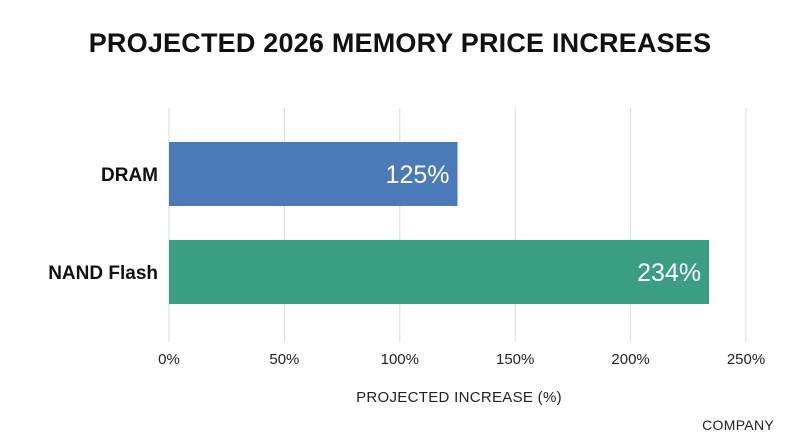 The height and width of the screenshot is (447, 800). Describe the element at coordinates (746, 359) in the screenshot. I see `x-tick-label: 250%` at that location.